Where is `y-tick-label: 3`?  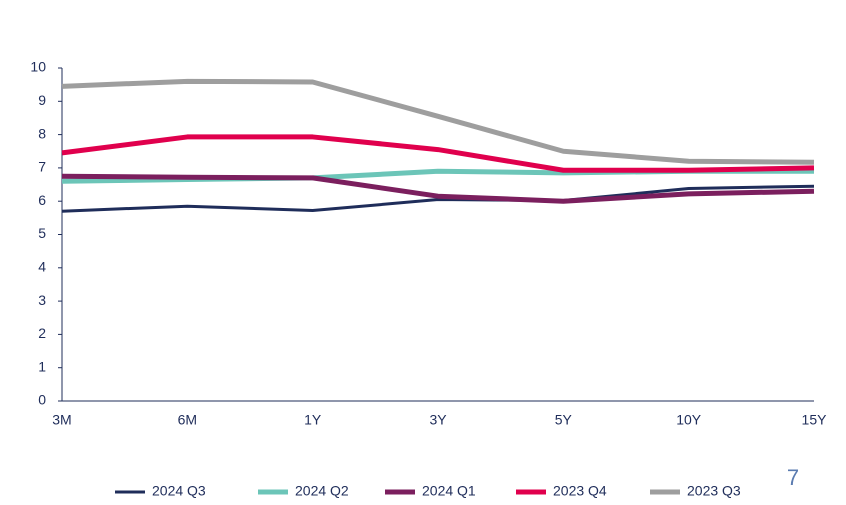
y-tick-label: 3 is located at coordinates (42, 300).